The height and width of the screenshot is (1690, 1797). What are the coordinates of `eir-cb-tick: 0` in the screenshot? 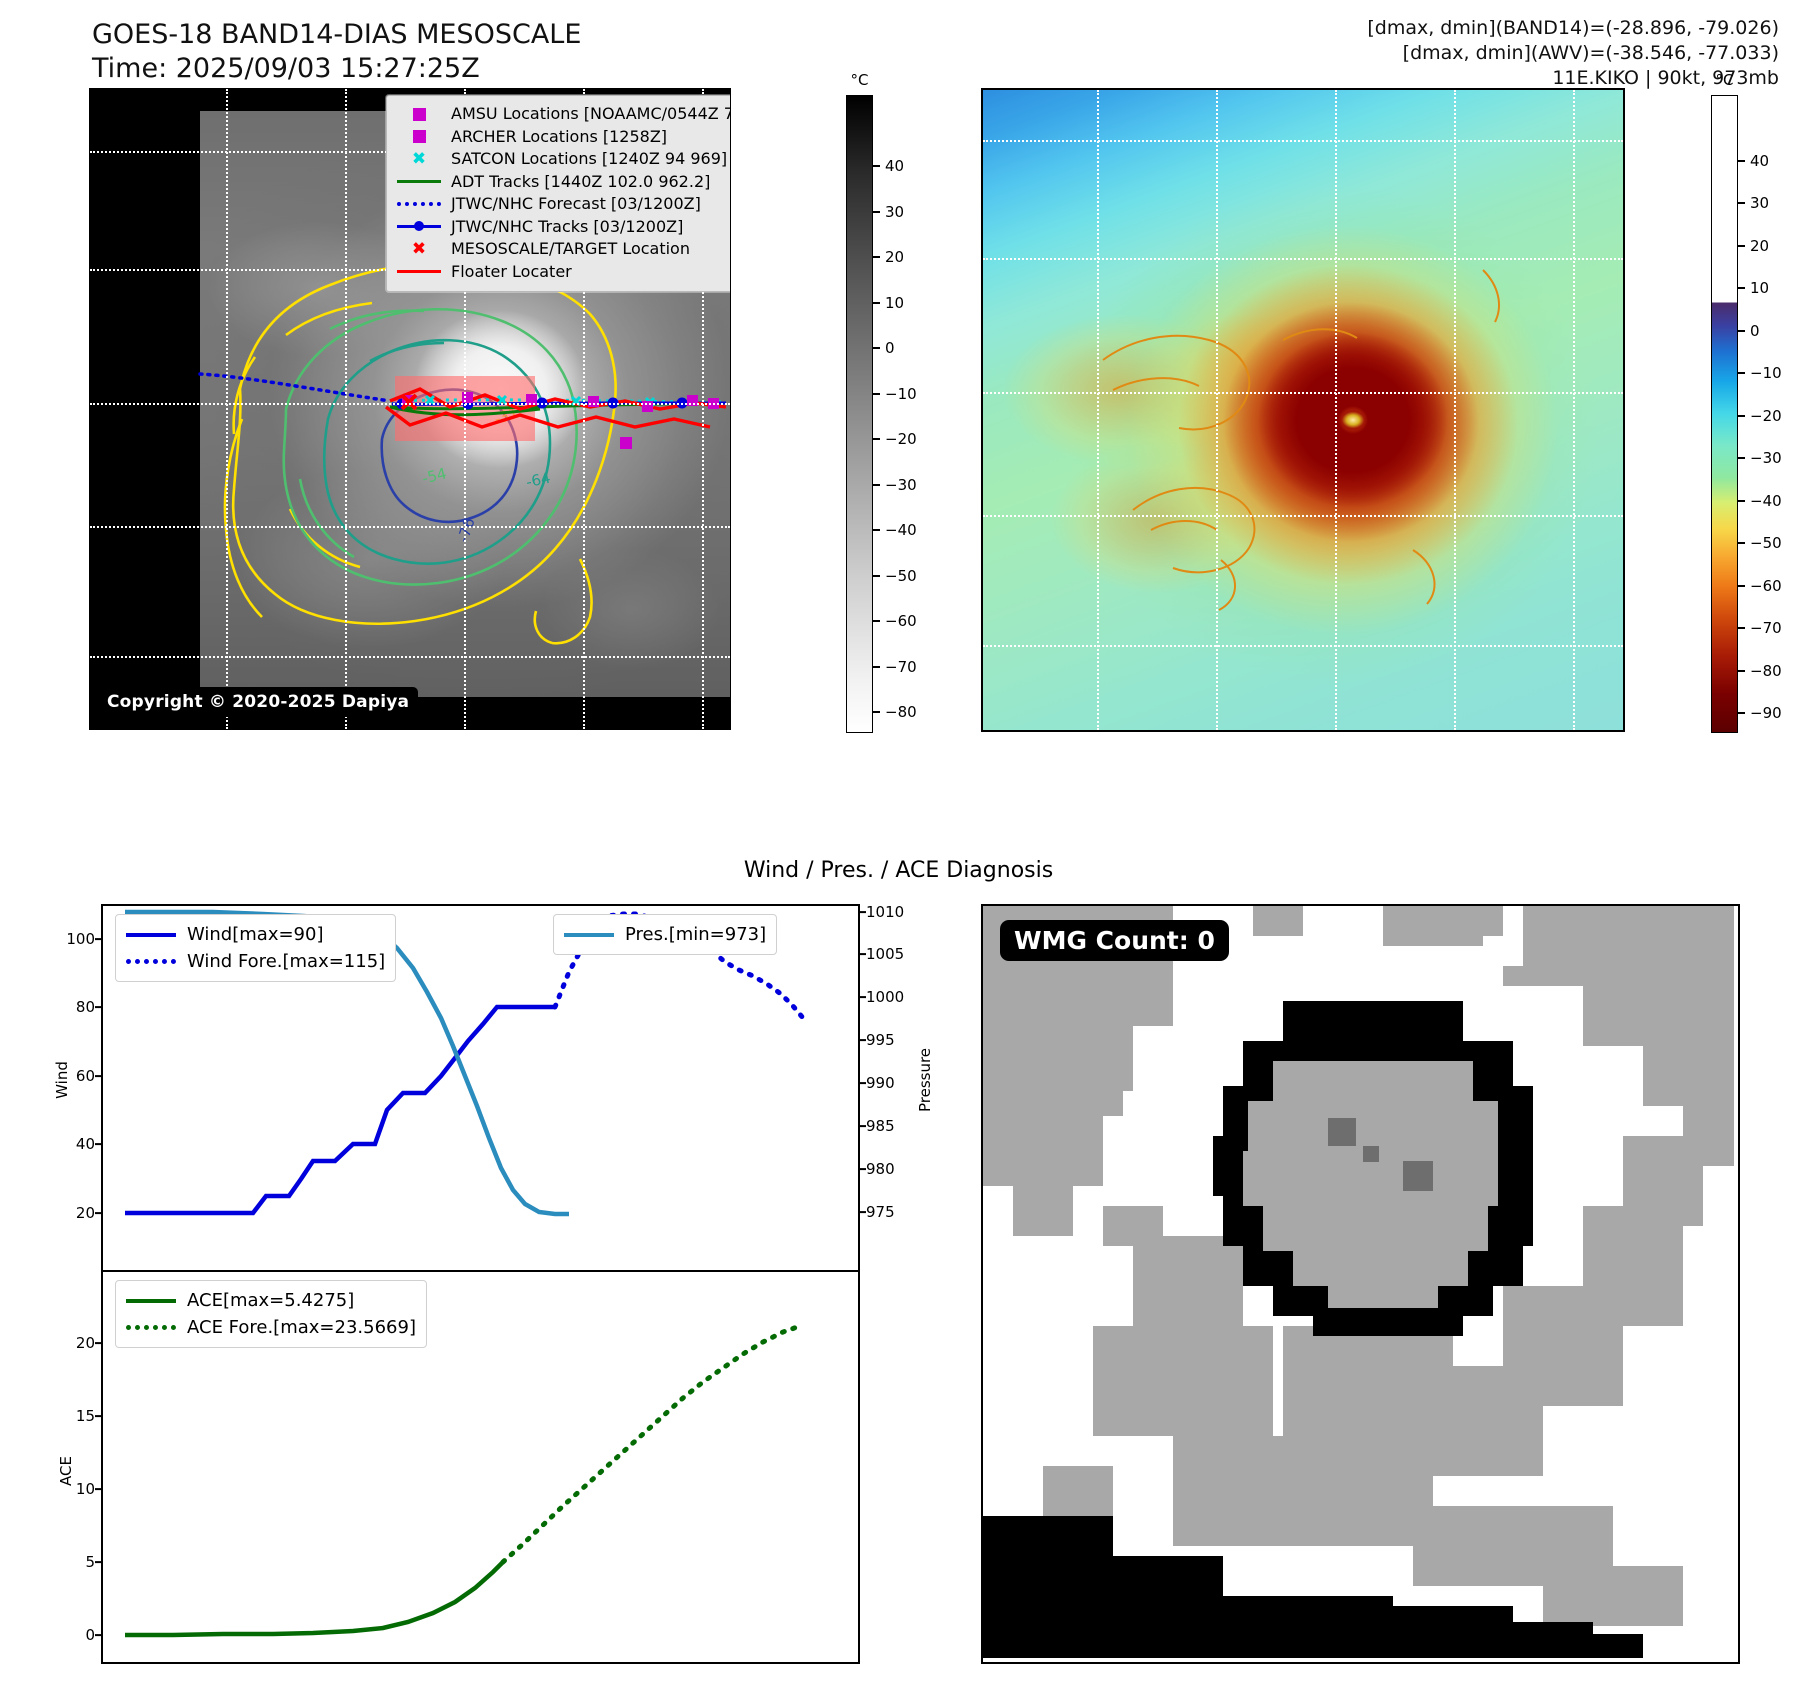 It's located at (1755, 331).